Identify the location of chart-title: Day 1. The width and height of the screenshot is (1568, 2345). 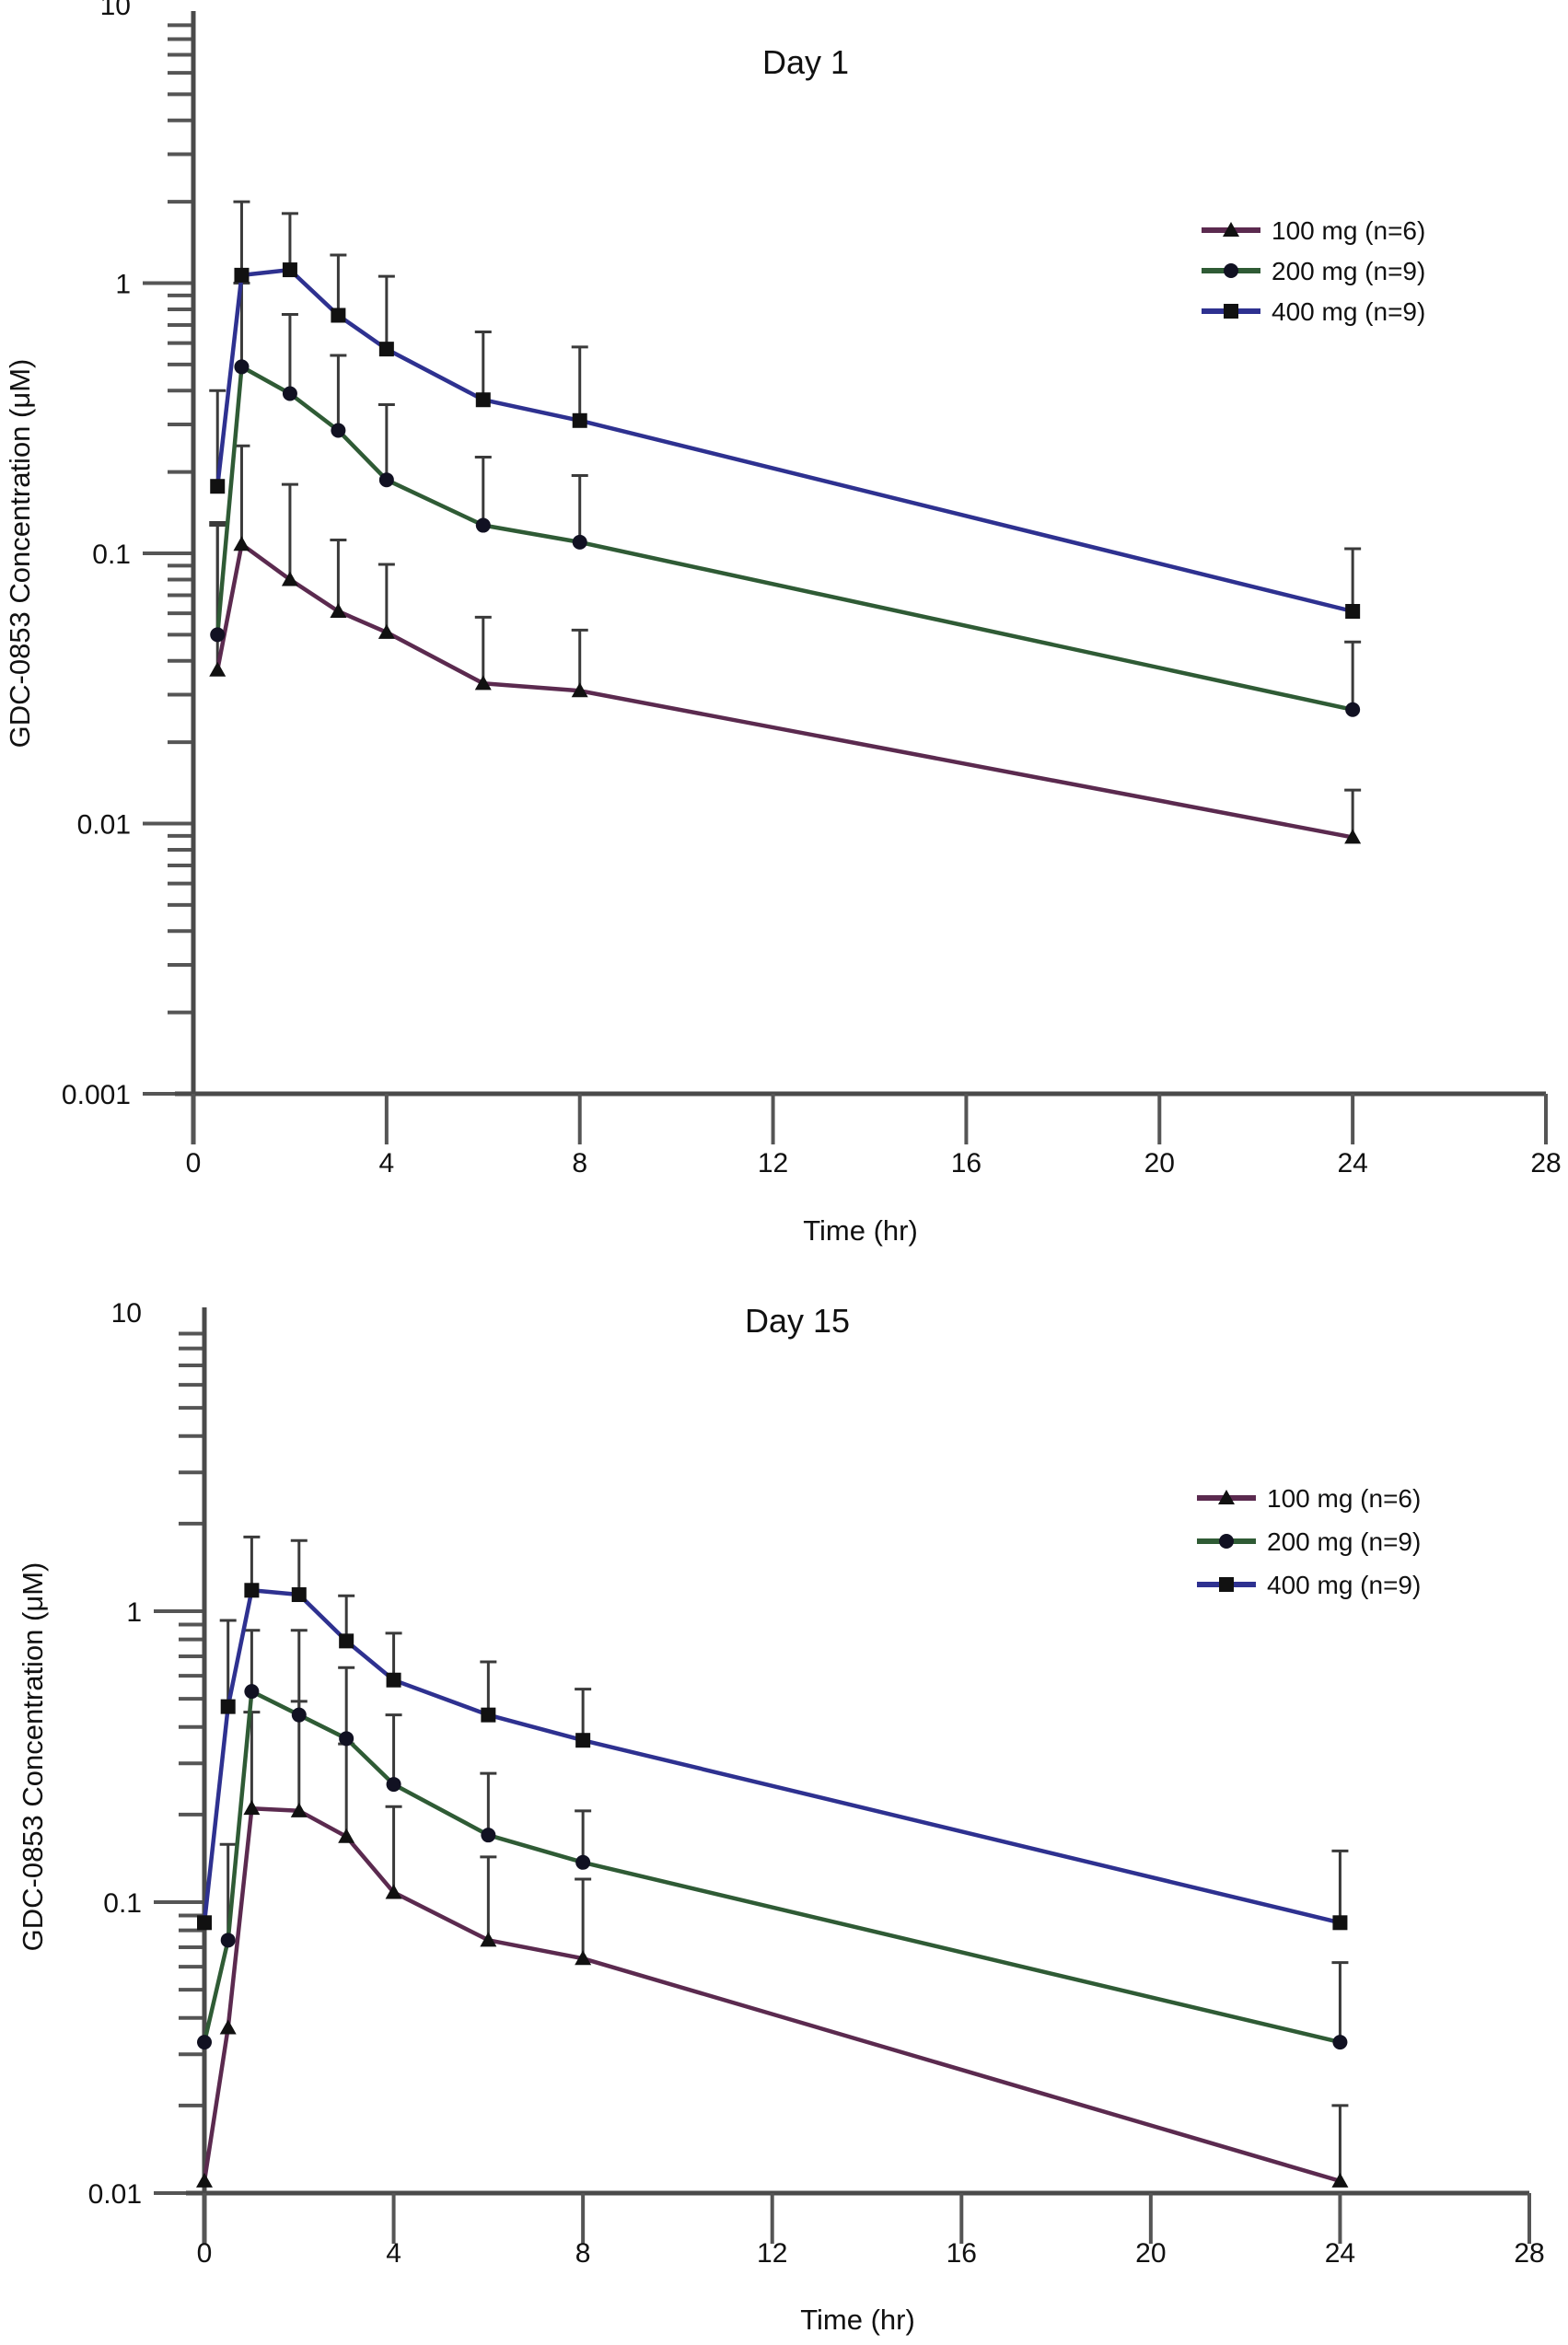
(805, 62).